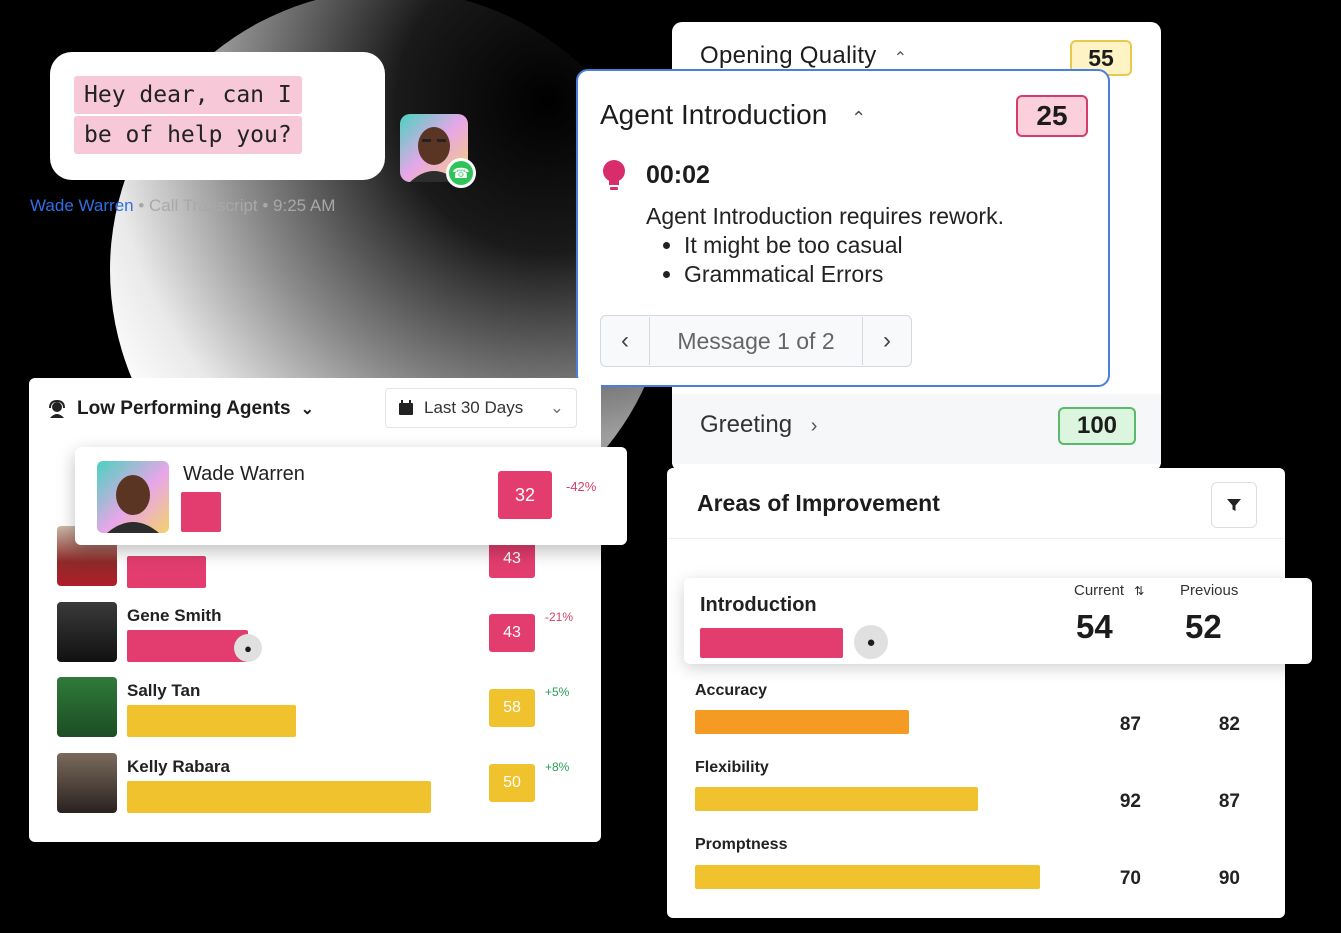 The height and width of the screenshot is (933, 1341). Describe the element at coordinates (557, 692) in the screenshot. I see `score-change: +5%` at that location.